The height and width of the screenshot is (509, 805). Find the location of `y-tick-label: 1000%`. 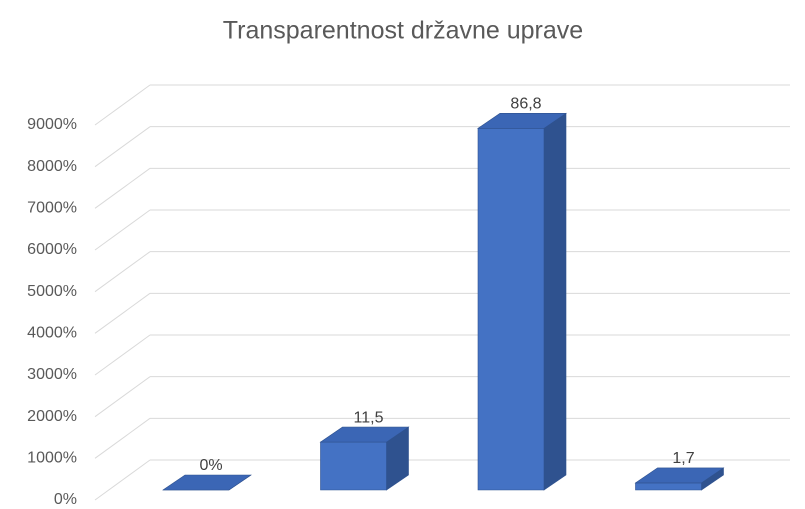

y-tick-label: 1000% is located at coordinates (52, 458).